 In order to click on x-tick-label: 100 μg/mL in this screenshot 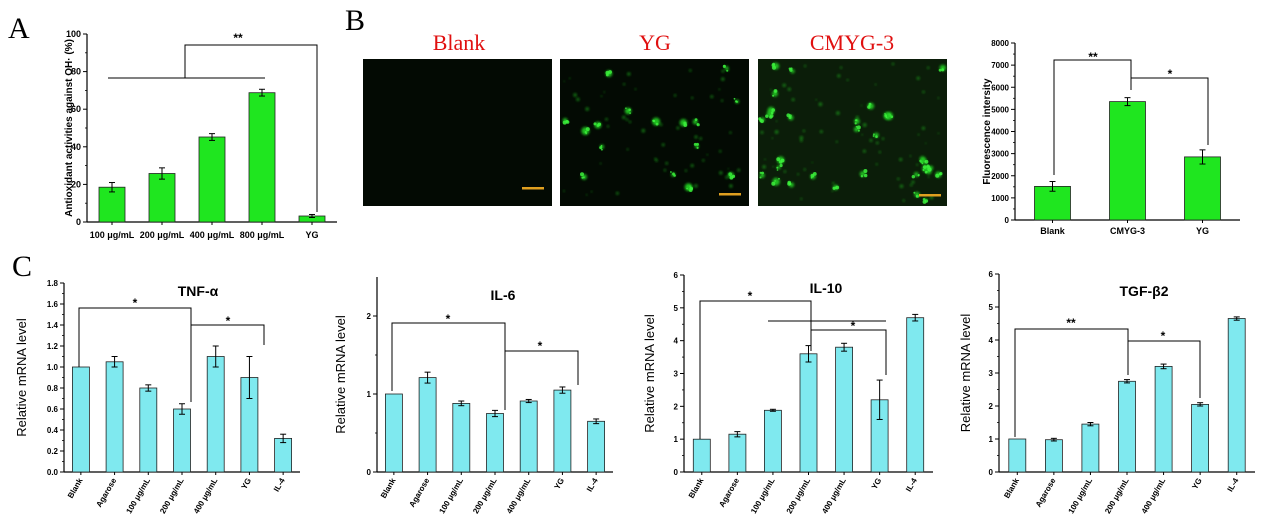, I will do `click(451, 495)`.